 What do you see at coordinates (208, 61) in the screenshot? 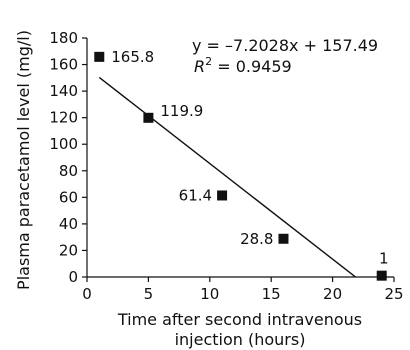
I see `r-squared-superscript: 2` at bounding box center [208, 61].